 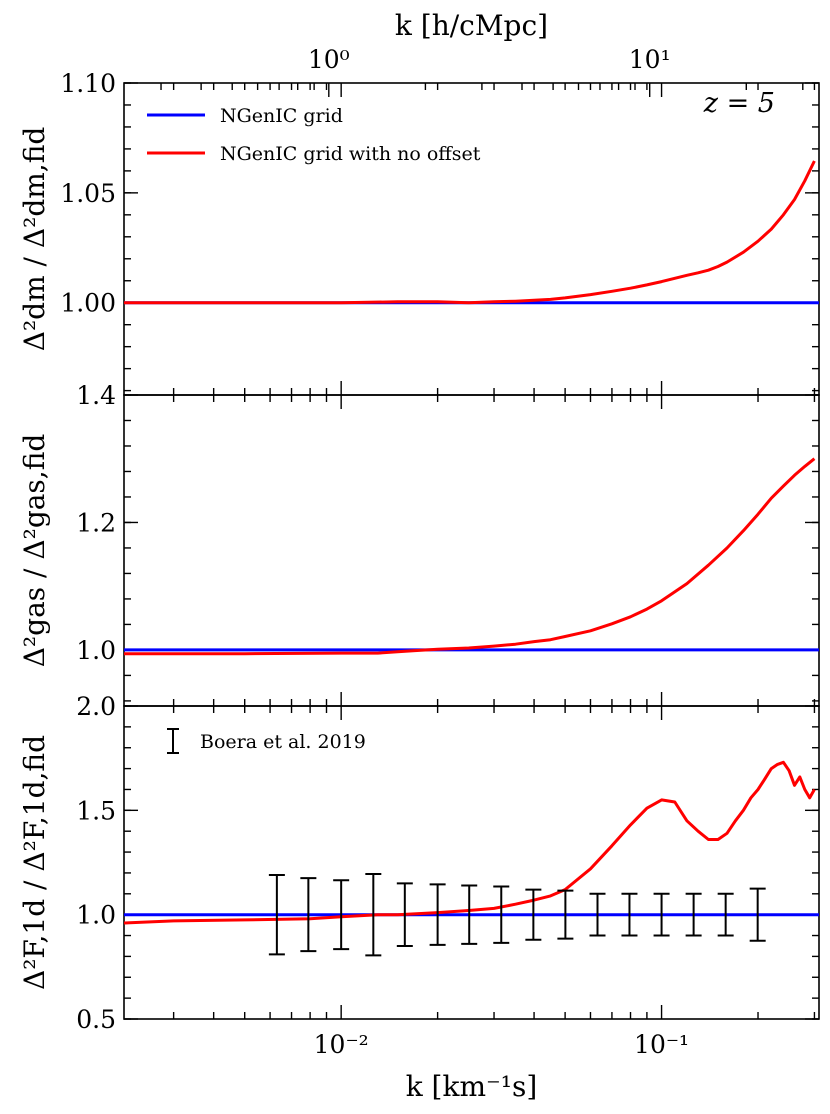 I want to click on y-tick-label: 1.00, so click(x=88, y=303).